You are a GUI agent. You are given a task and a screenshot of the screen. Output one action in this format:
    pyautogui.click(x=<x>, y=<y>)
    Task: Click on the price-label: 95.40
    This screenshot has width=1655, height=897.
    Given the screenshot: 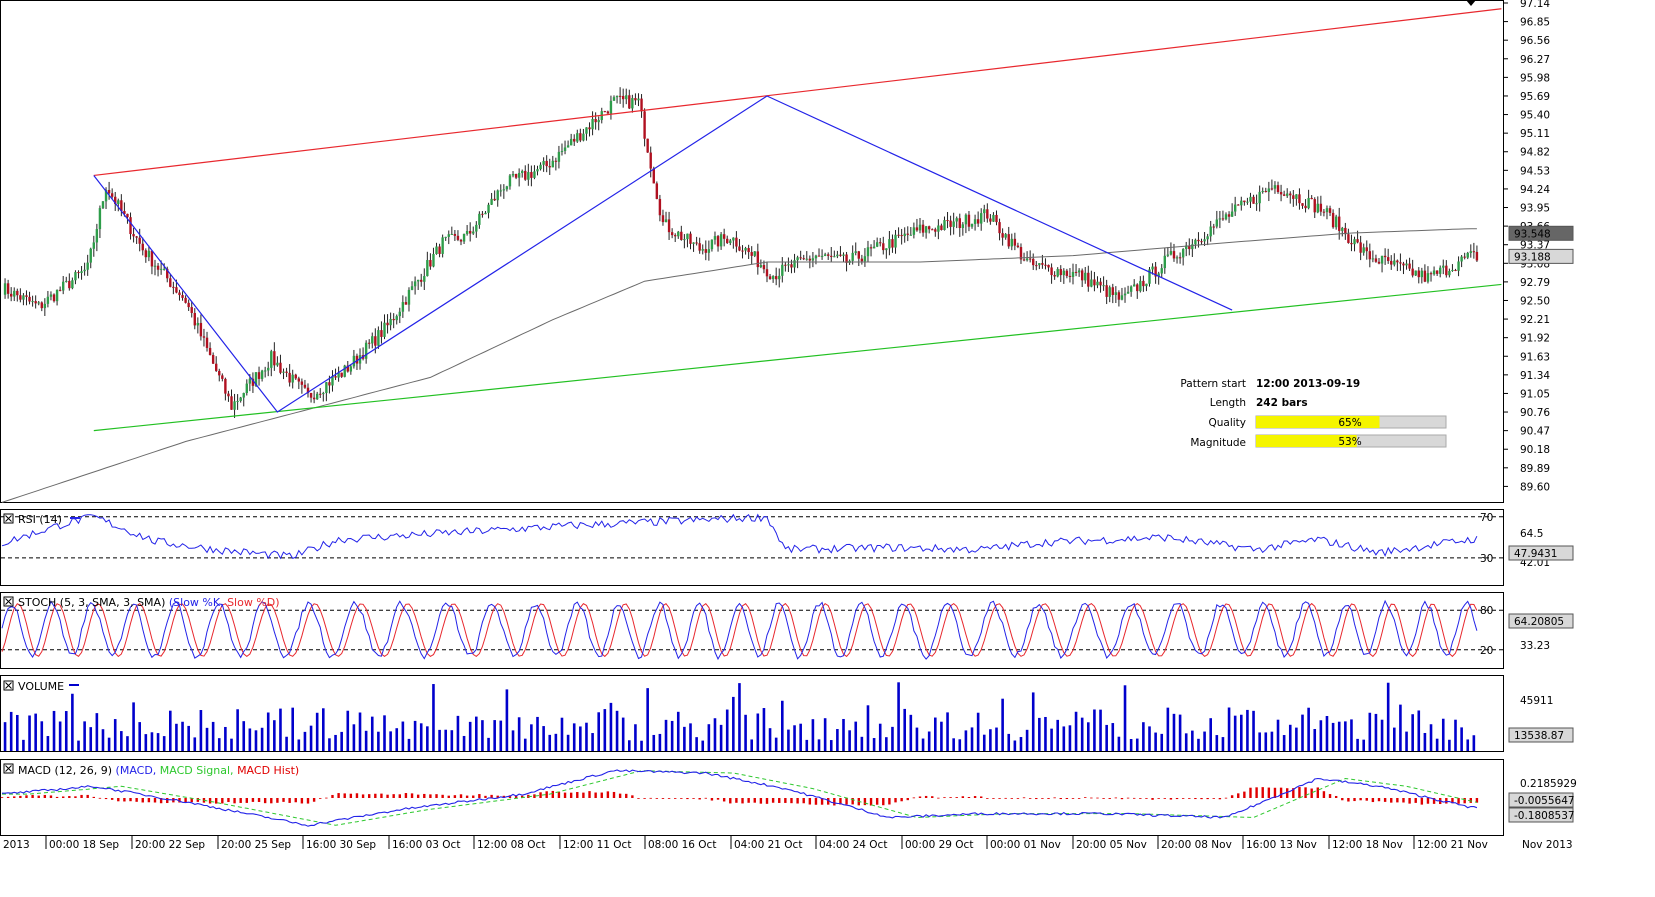 What is the action you would take?
    pyautogui.click(x=1535, y=116)
    